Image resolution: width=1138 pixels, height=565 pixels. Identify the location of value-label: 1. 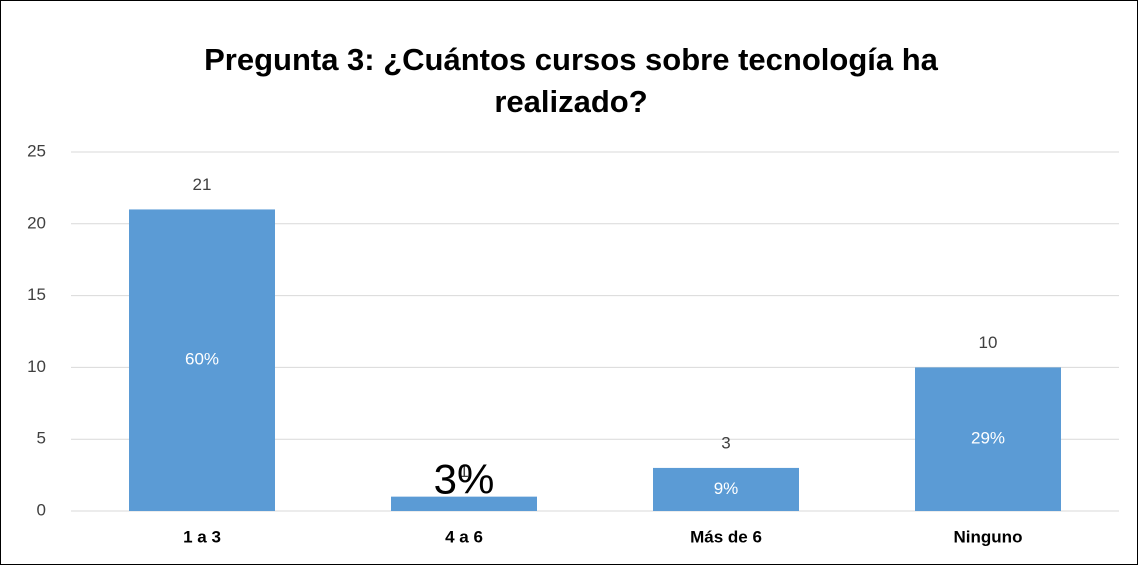
(463, 471).